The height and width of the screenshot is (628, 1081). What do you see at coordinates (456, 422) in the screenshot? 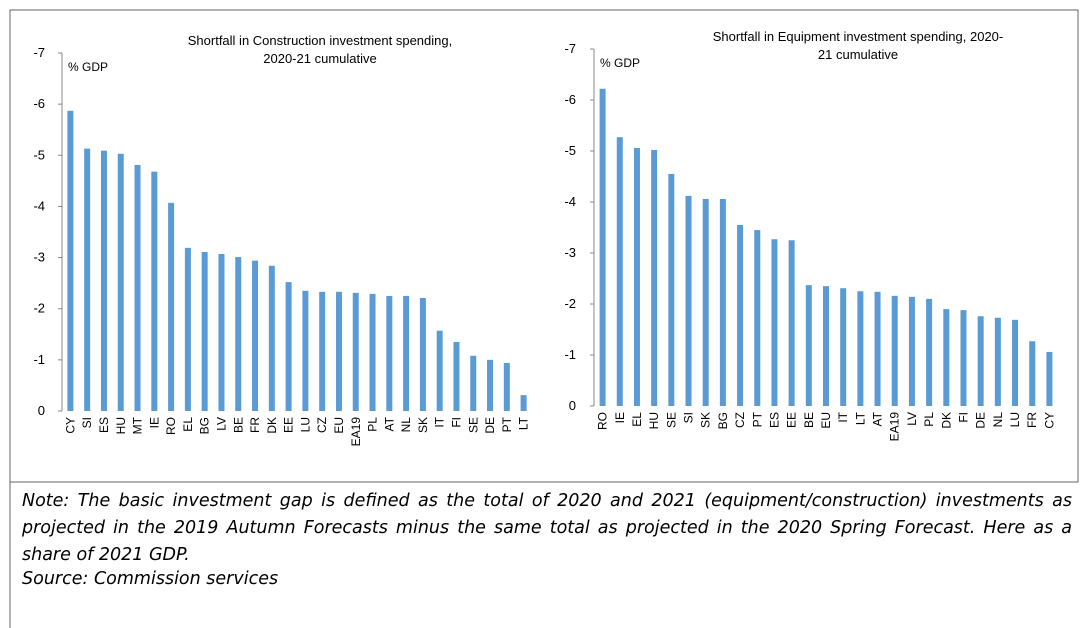
I see `x-tick-label: FI` at bounding box center [456, 422].